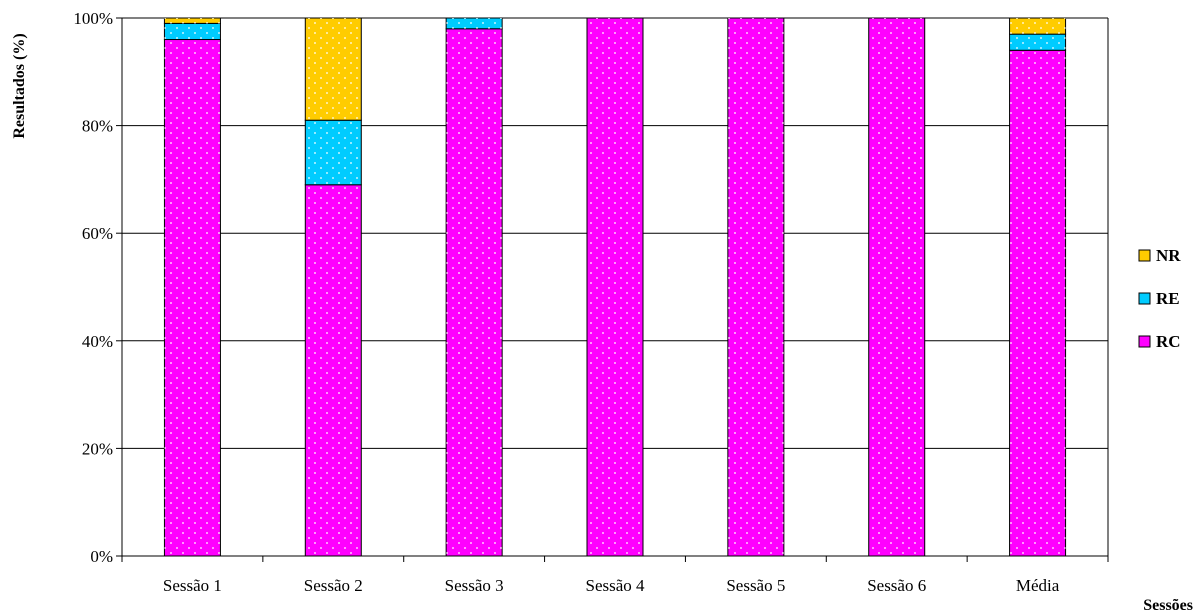  Describe the element at coordinates (615, 585) in the screenshot. I see `x-category-label: Sessão 4` at that location.